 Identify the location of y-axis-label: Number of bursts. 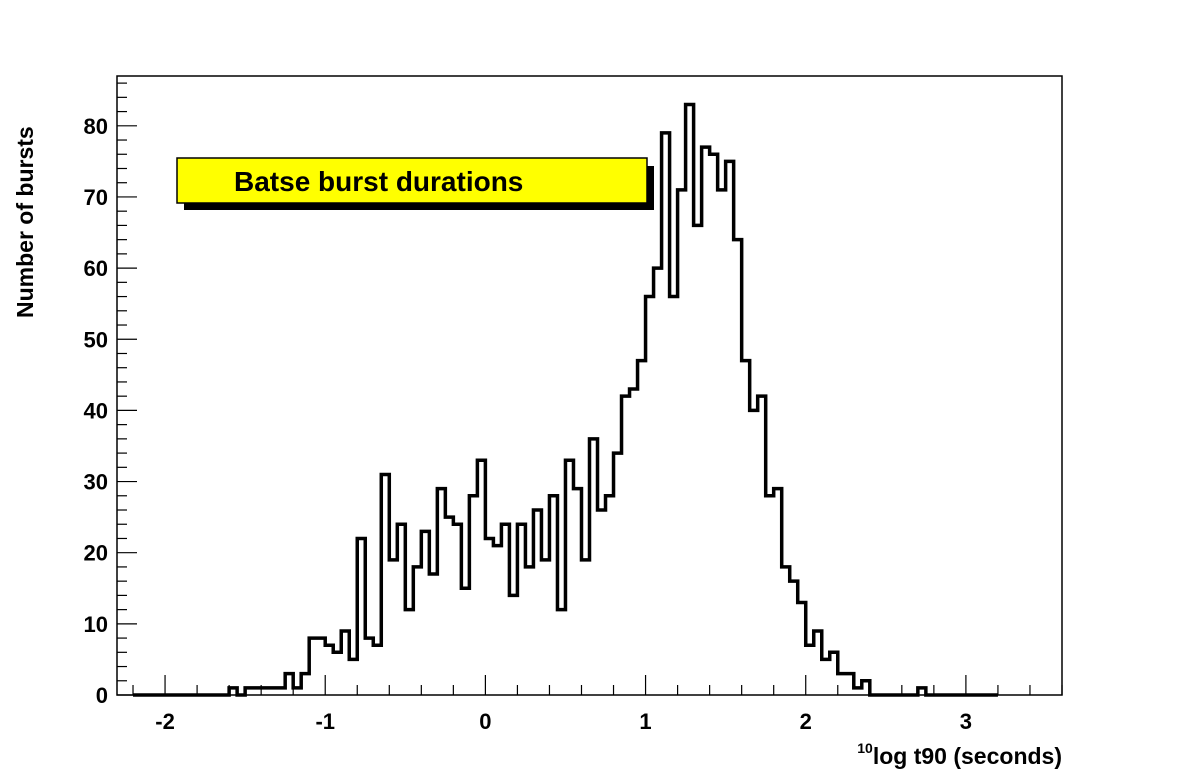
(25, 222).